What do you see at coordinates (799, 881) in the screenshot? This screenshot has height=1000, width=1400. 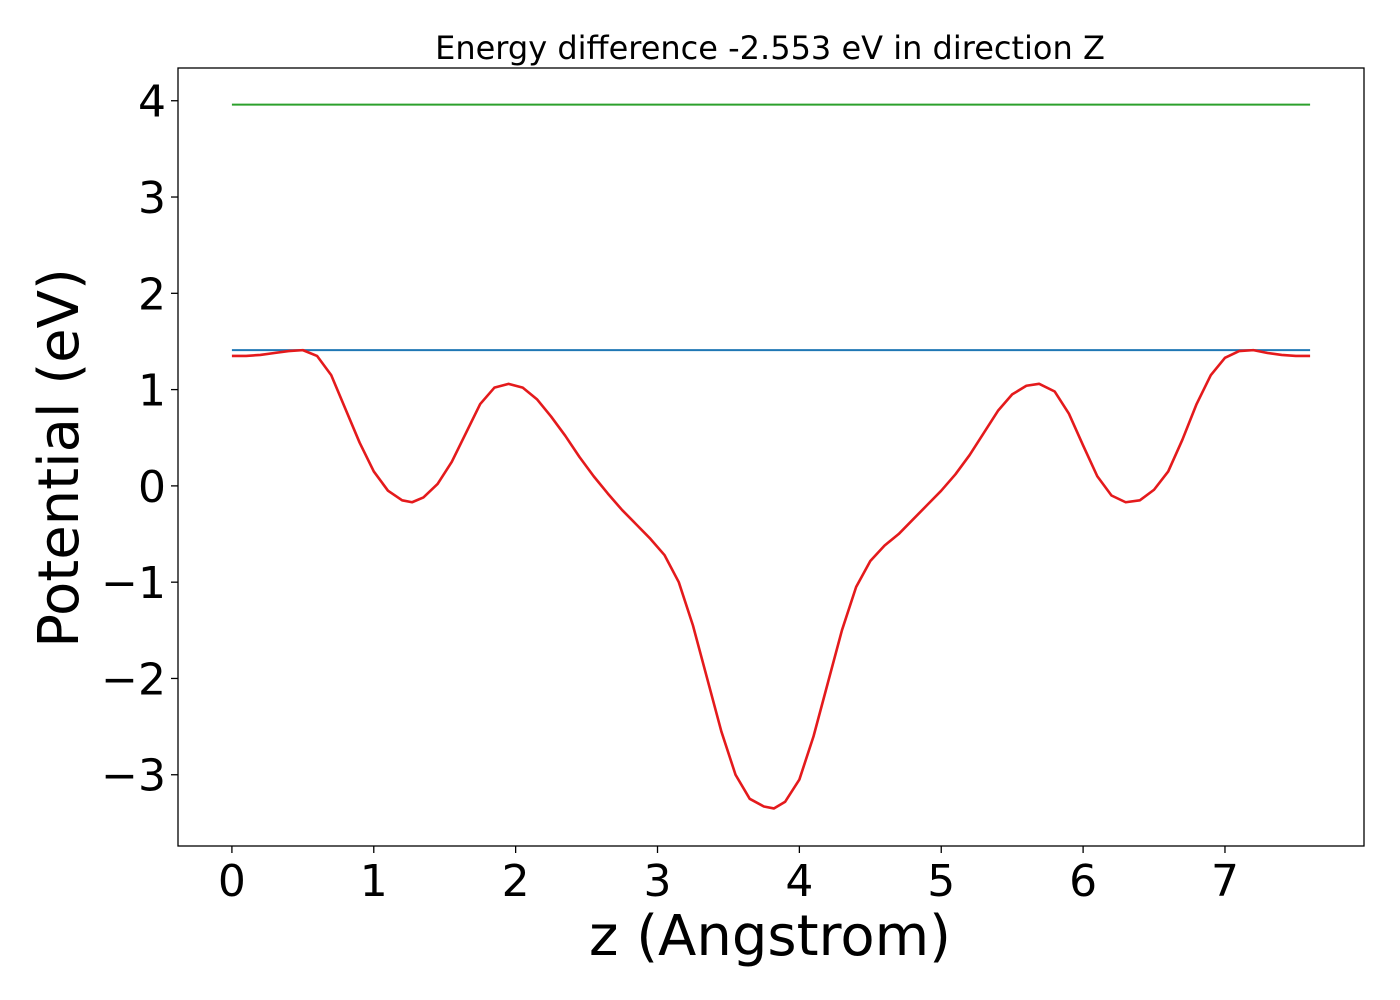 I see `x-tick-label: 4` at bounding box center [799, 881].